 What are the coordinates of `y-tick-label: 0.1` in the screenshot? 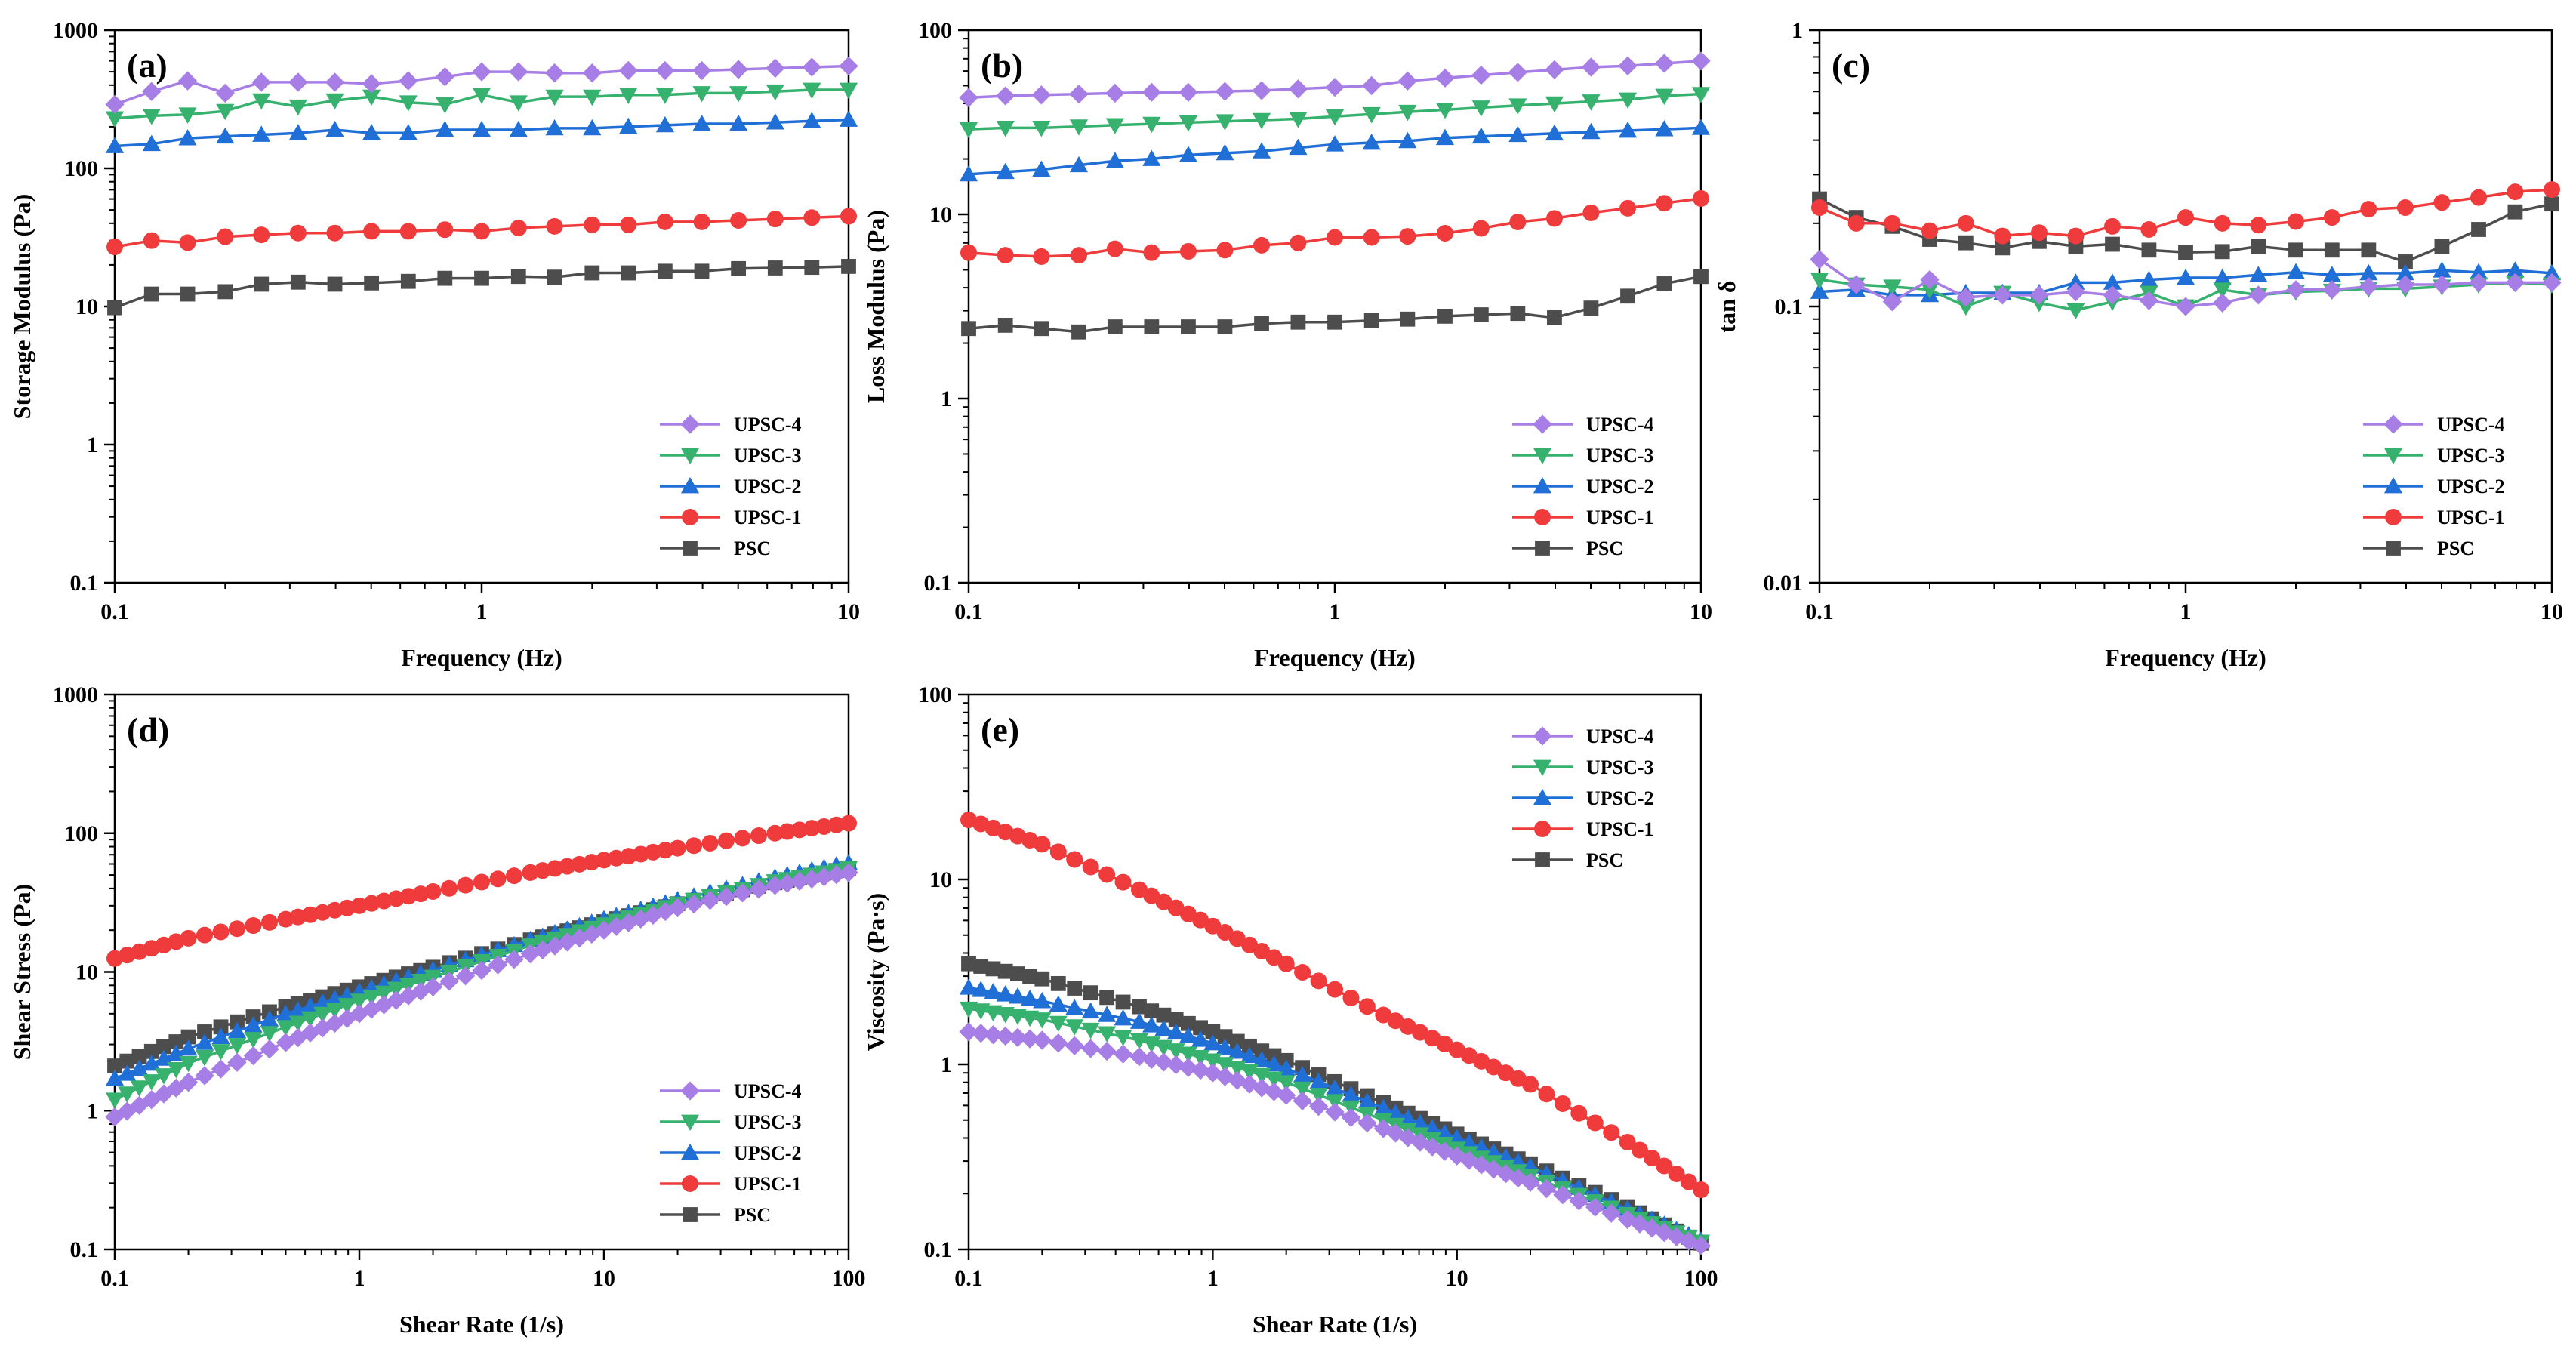 It's located at (938, 1249).